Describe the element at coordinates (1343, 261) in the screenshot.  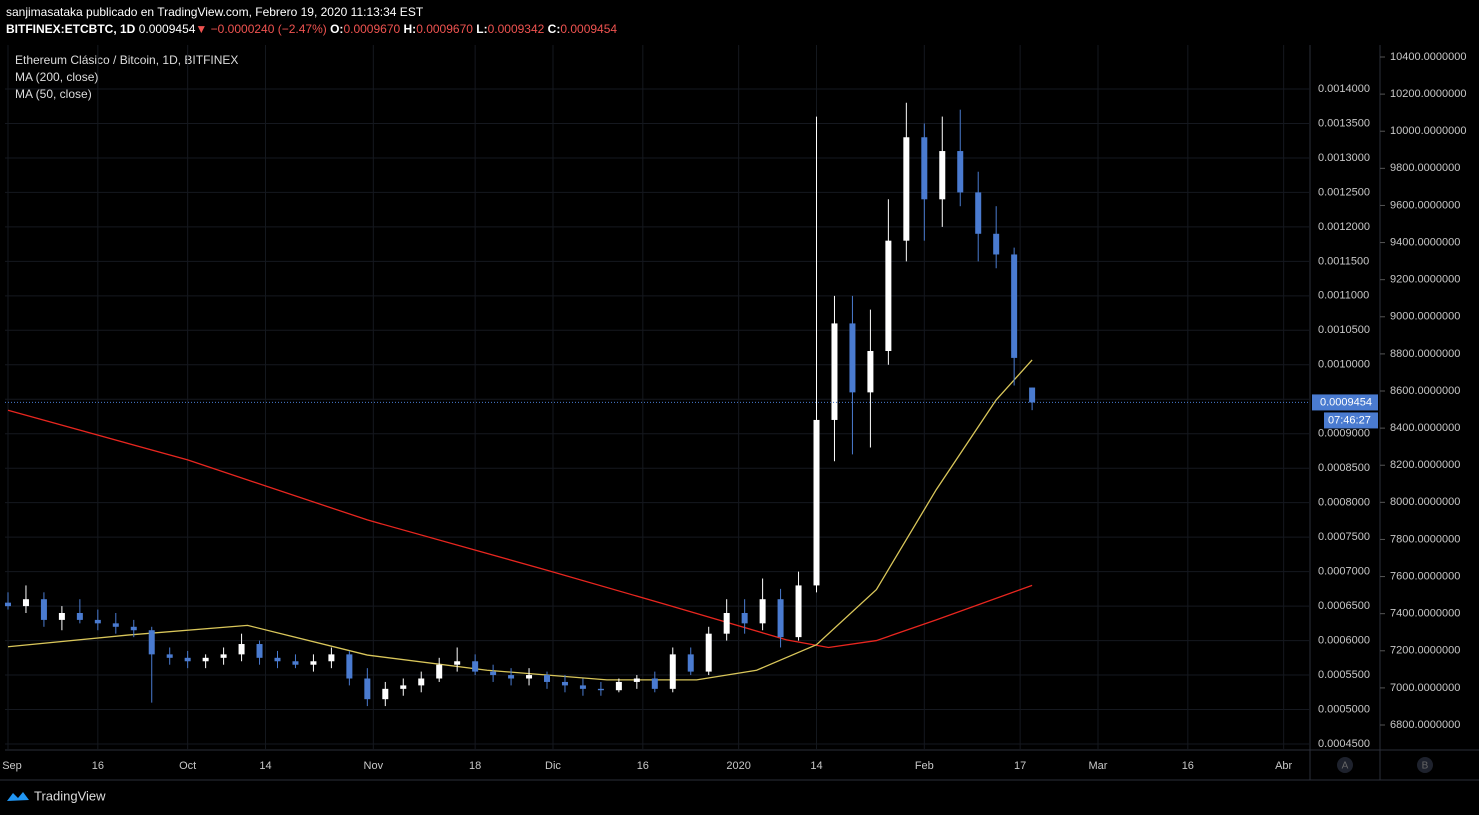
I see `y-tick-label: 0.0011500` at that location.